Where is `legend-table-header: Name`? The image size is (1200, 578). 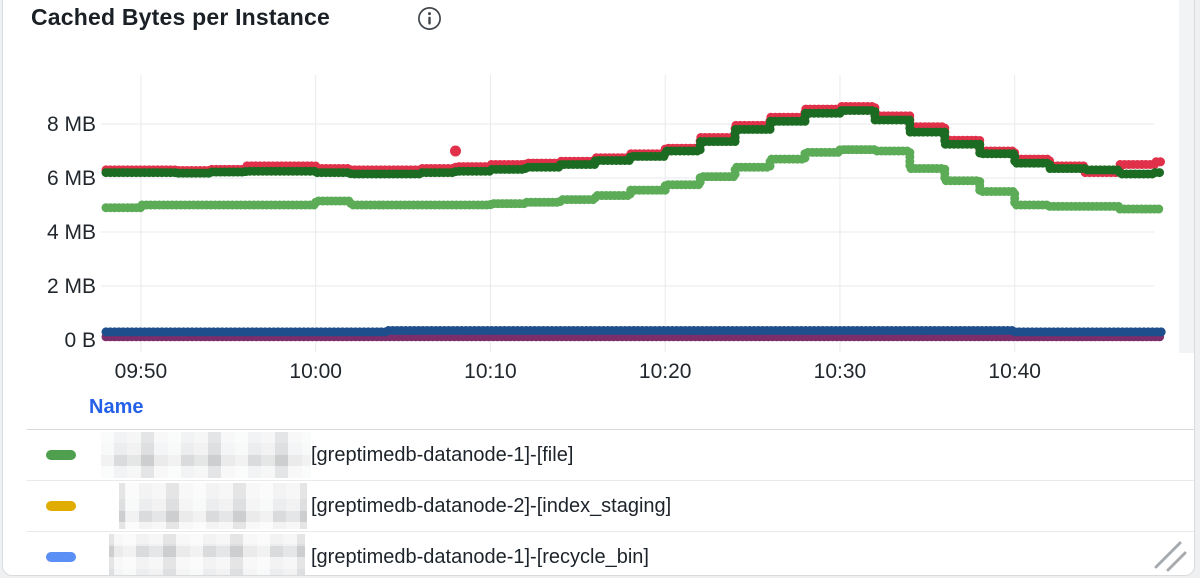
legend-table-header: Name is located at coordinates (598, 409).